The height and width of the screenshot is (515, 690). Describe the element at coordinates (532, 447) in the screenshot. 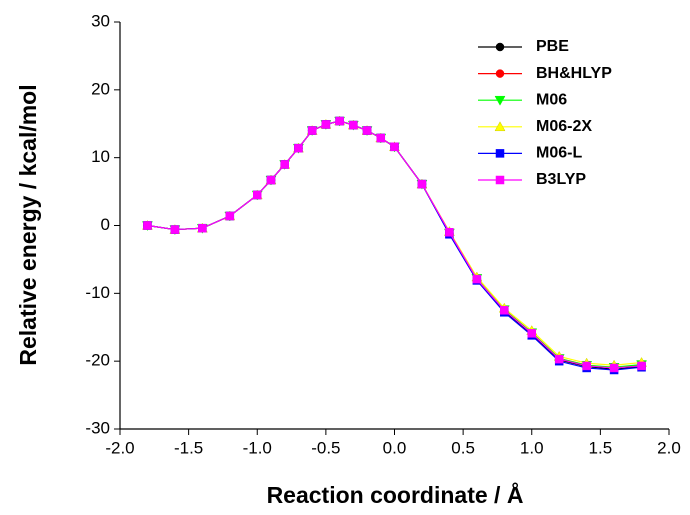

I see `x-tick-label: 1.0` at that location.